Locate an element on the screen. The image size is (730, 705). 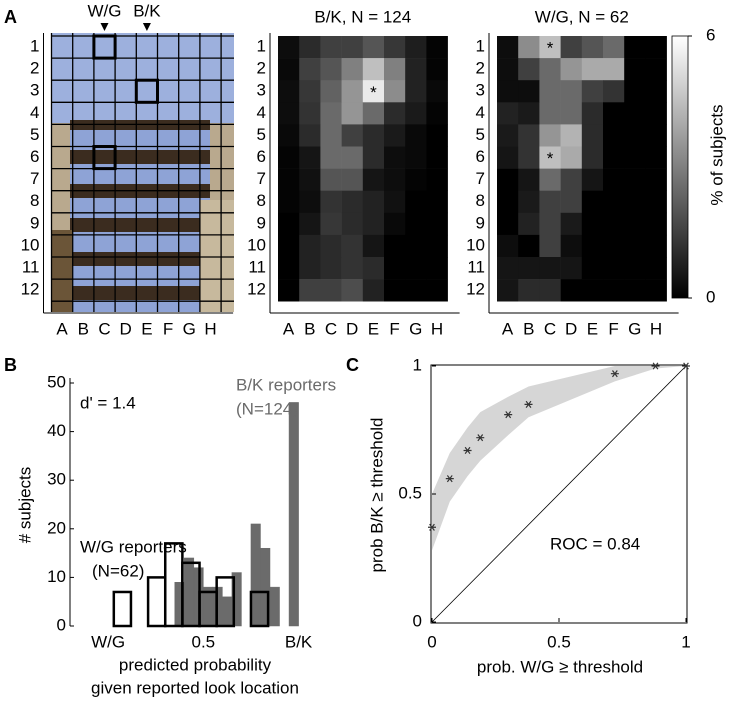
highlight-box is located at coordinates (104, 47).